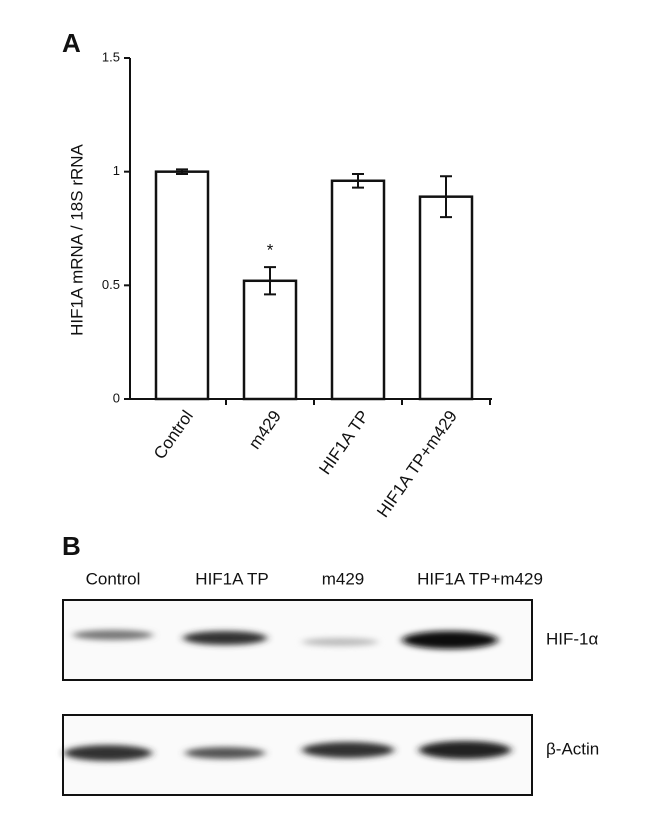 This screenshot has height=814, width=672. Describe the element at coordinates (343, 578) in the screenshot. I see `lane-label: m429` at that location.